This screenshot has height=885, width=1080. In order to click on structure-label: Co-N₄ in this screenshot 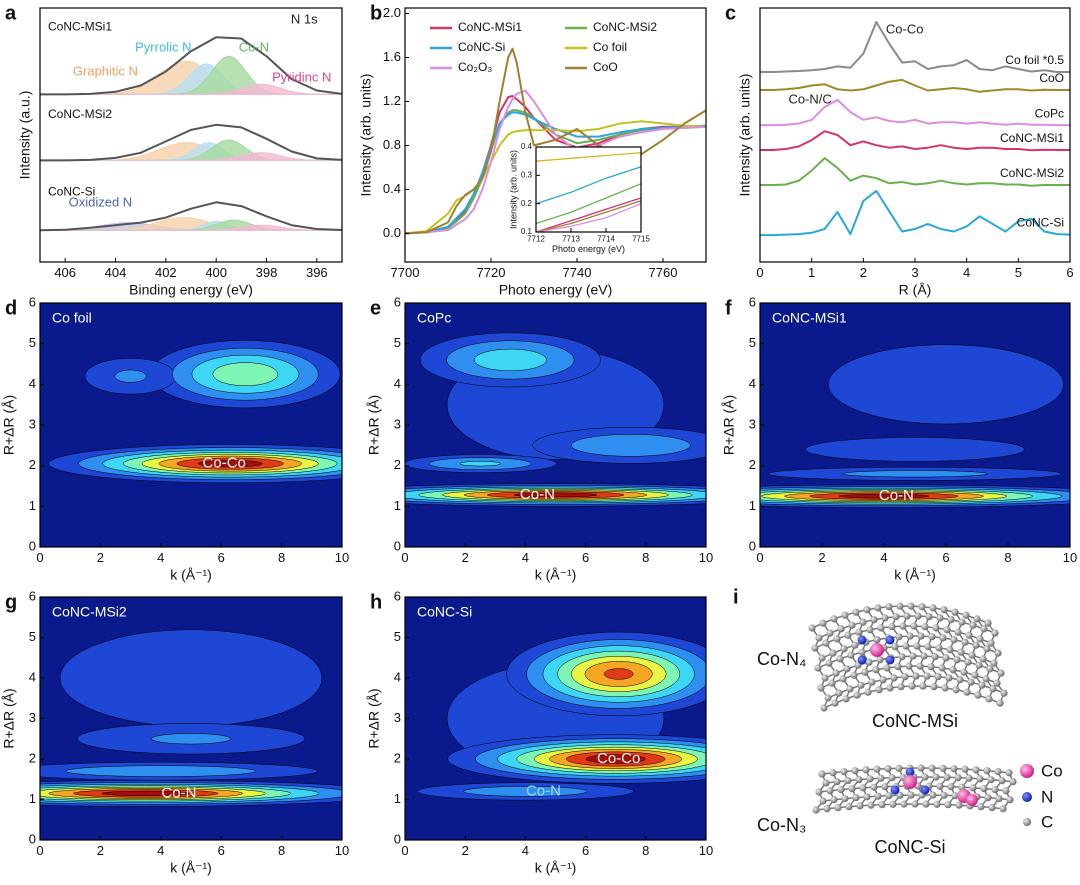, I will do `click(781, 659)`.